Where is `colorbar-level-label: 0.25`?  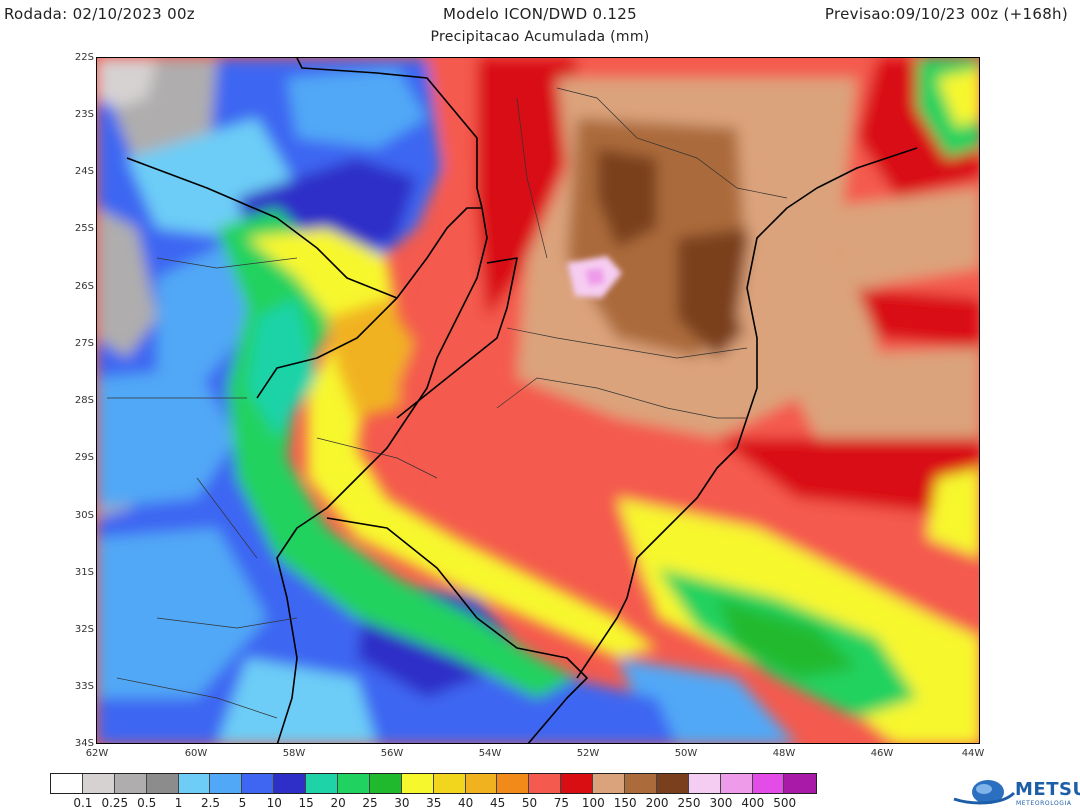
colorbar-level-label: 0.25 is located at coordinates (115, 803).